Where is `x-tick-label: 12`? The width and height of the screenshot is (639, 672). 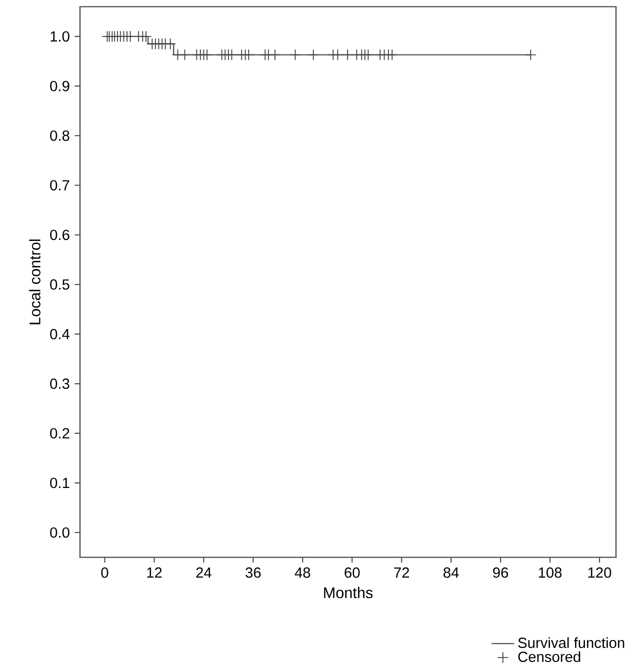 x-tick-label: 12 is located at coordinates (154, 572).